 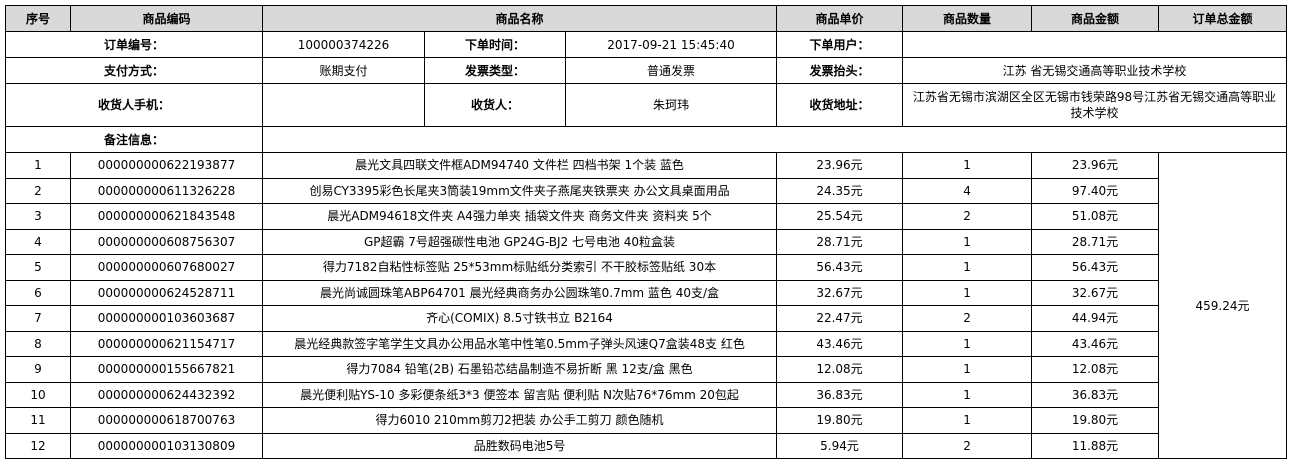 I want to click on item-code: 000000000621154717, so click(x=166, y=343).